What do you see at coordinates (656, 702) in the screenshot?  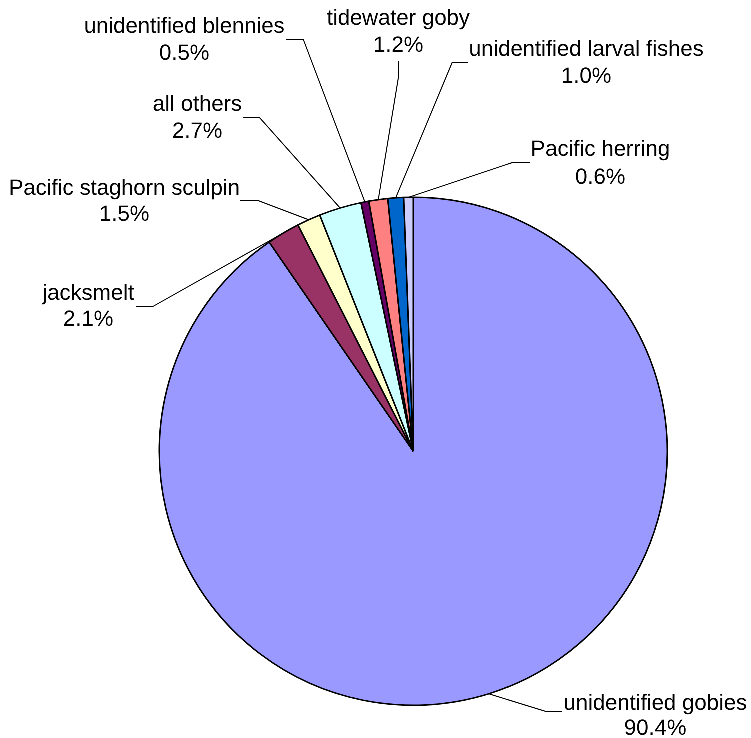 I see `slice-label: unidentified gobies` at bounding box center [656, 702].